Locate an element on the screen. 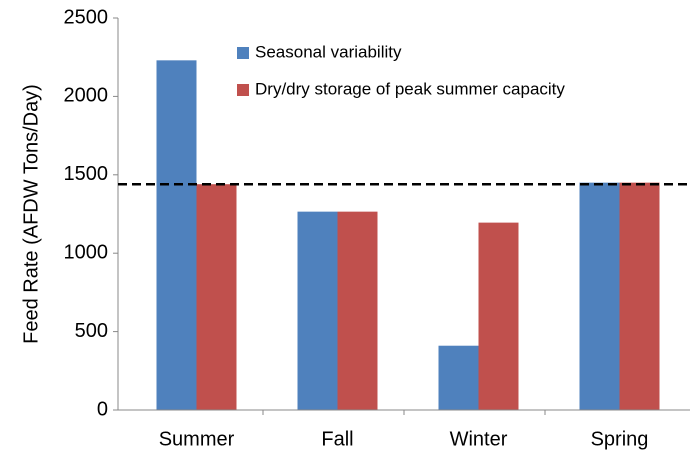 Image resolution: width=690 pixels, height=456 pixels. y-tick-label: 1000 is located at coordinates (86, 252).